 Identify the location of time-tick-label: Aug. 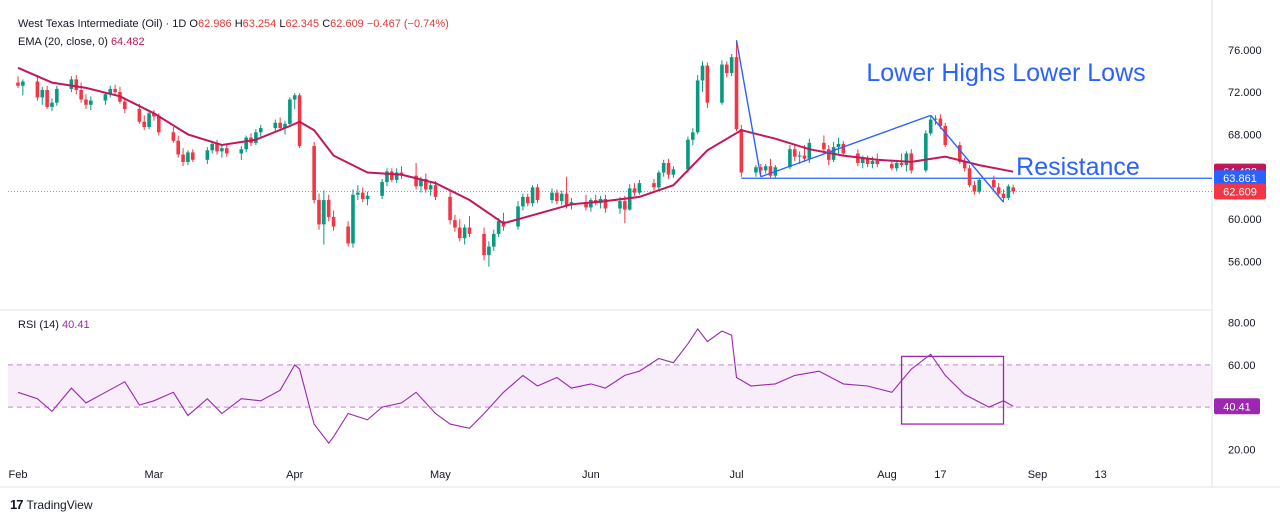
(887, 475).